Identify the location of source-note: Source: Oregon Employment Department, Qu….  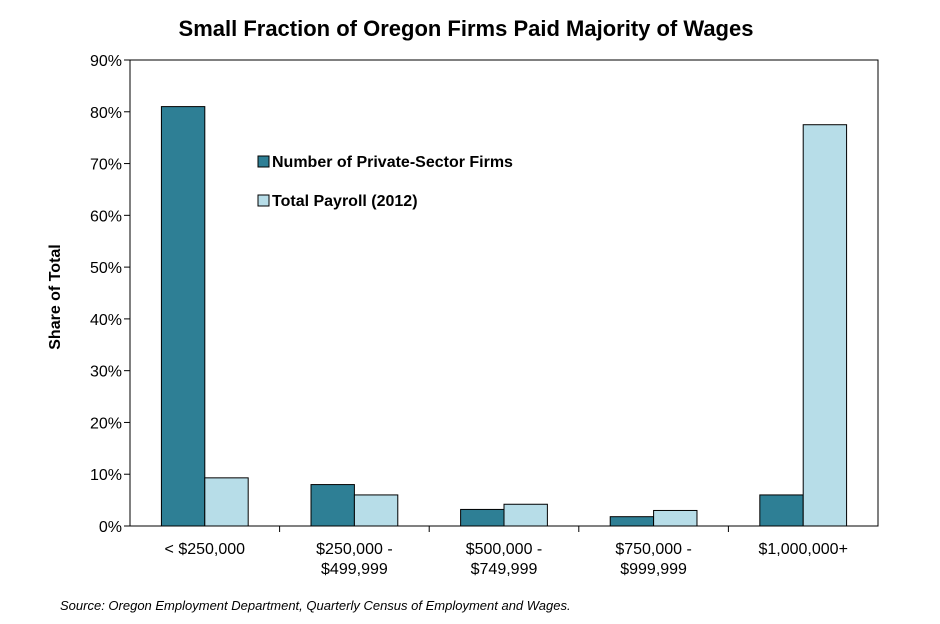
(315, 605).